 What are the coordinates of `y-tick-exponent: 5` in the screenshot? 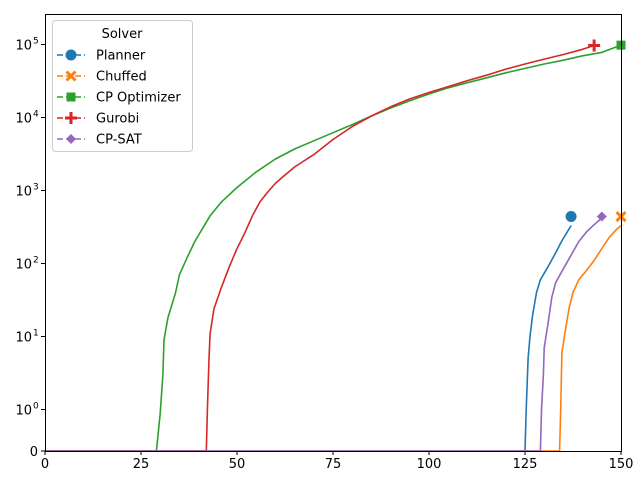 It's located at (36, 42).